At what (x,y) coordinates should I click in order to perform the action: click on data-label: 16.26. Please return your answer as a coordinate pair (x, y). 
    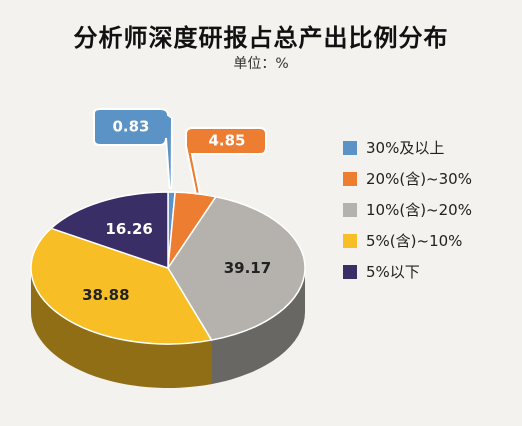
    Looking at the image, I should click on (128, 229).